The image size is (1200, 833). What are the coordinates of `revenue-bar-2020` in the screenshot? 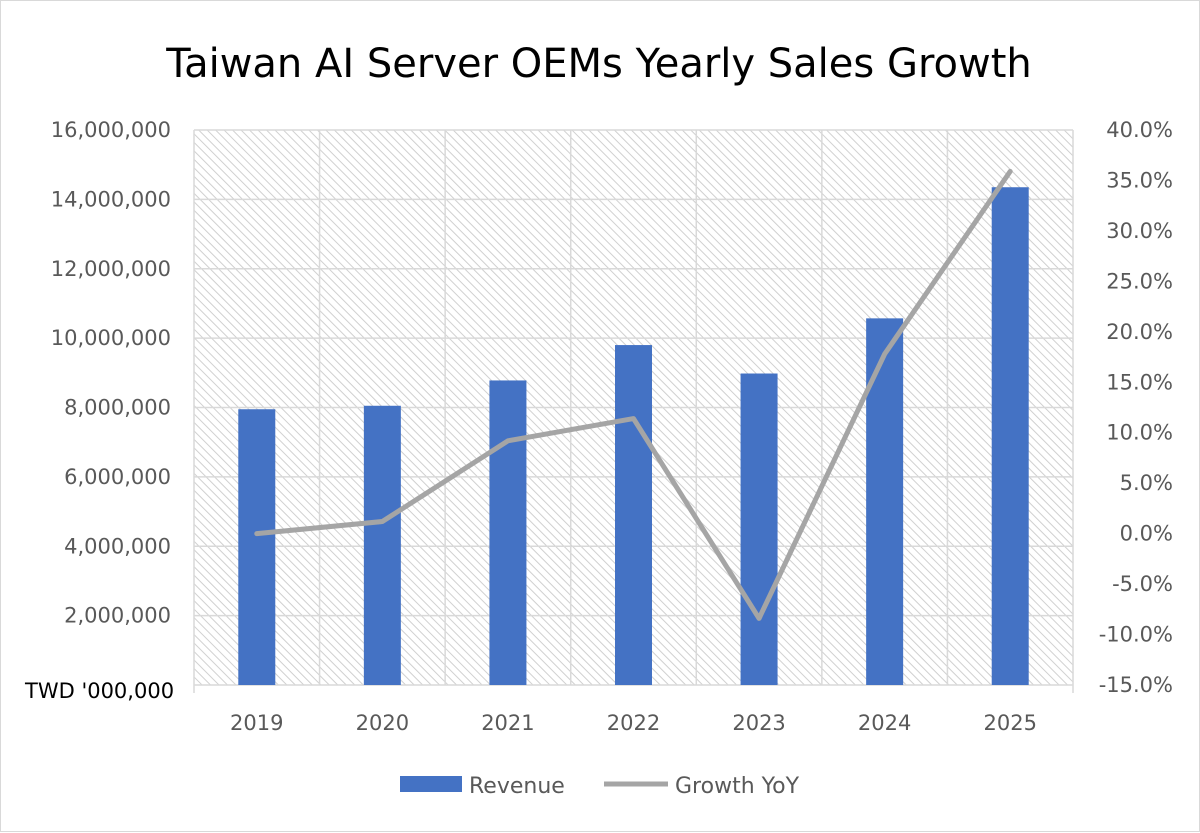 It's located at (382, 545).